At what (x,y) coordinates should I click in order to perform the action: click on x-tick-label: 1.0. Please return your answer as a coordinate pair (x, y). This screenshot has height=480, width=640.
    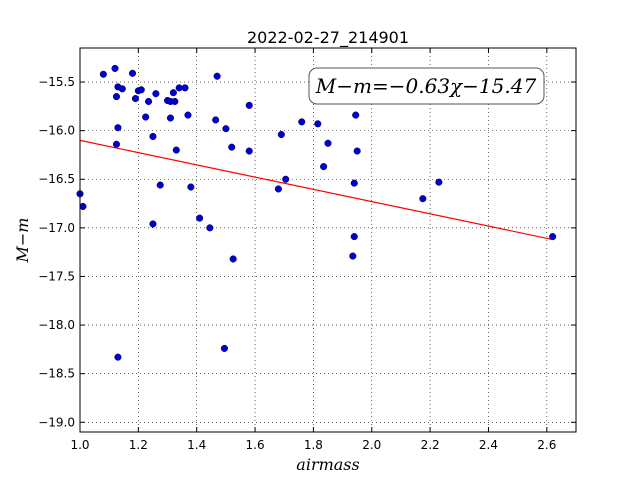
    Looking at the image, I should click on (79, 445).